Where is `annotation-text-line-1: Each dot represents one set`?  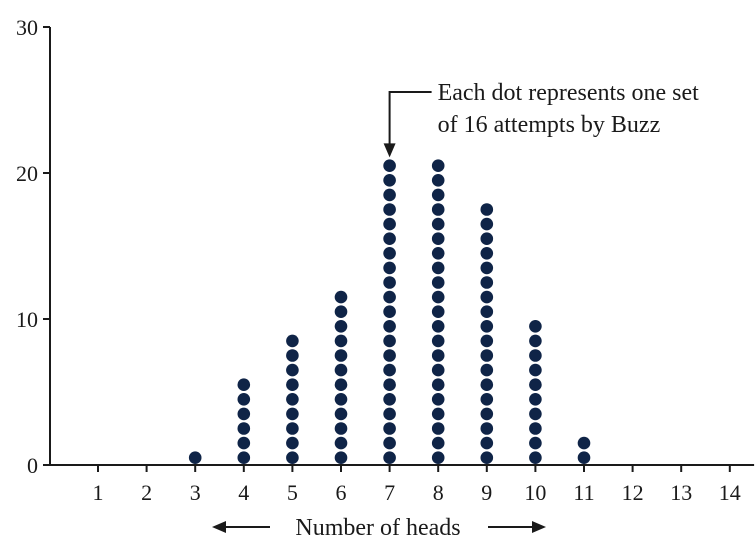
annotation-text-line-1: Each dot represents one set is located at coordinates (569, 93).